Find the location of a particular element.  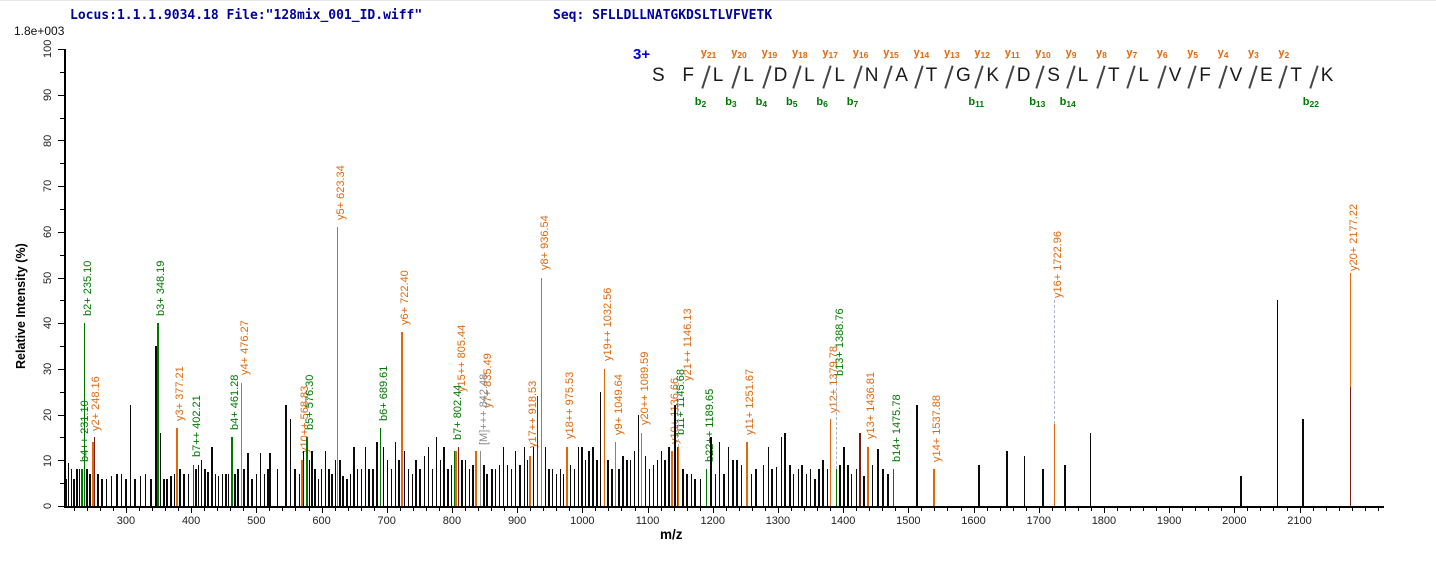

peak-stem is located at coordinates (1350, 330).